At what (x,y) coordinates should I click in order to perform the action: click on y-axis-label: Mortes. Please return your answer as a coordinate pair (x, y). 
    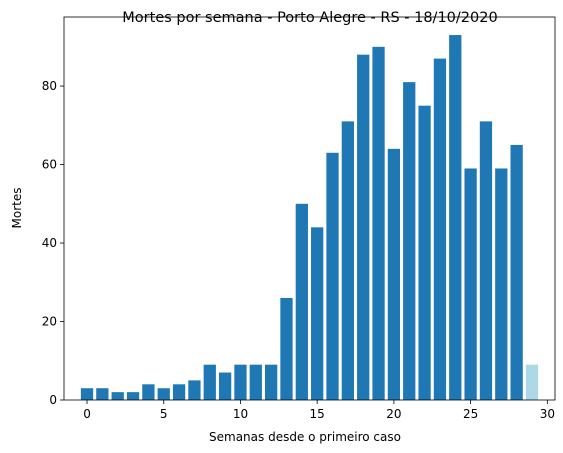
    Looking at the image, I should click on (17, 208).